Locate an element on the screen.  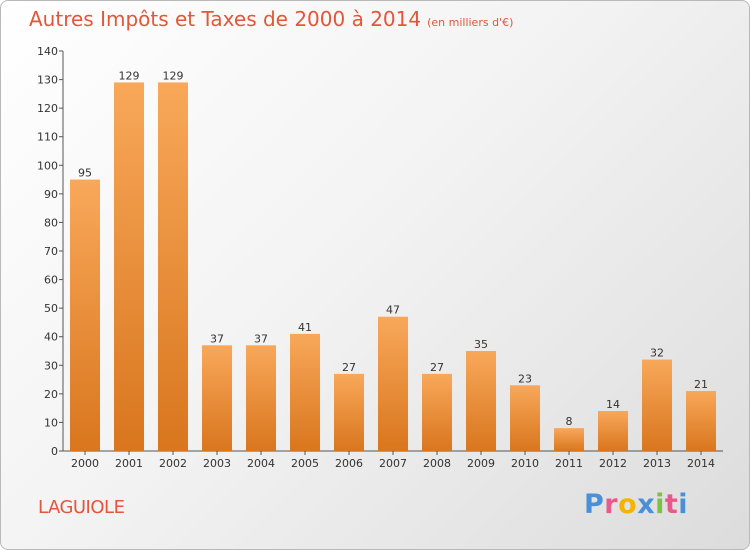
x-tick-label: 2001 is located at coordinates (129, 463).